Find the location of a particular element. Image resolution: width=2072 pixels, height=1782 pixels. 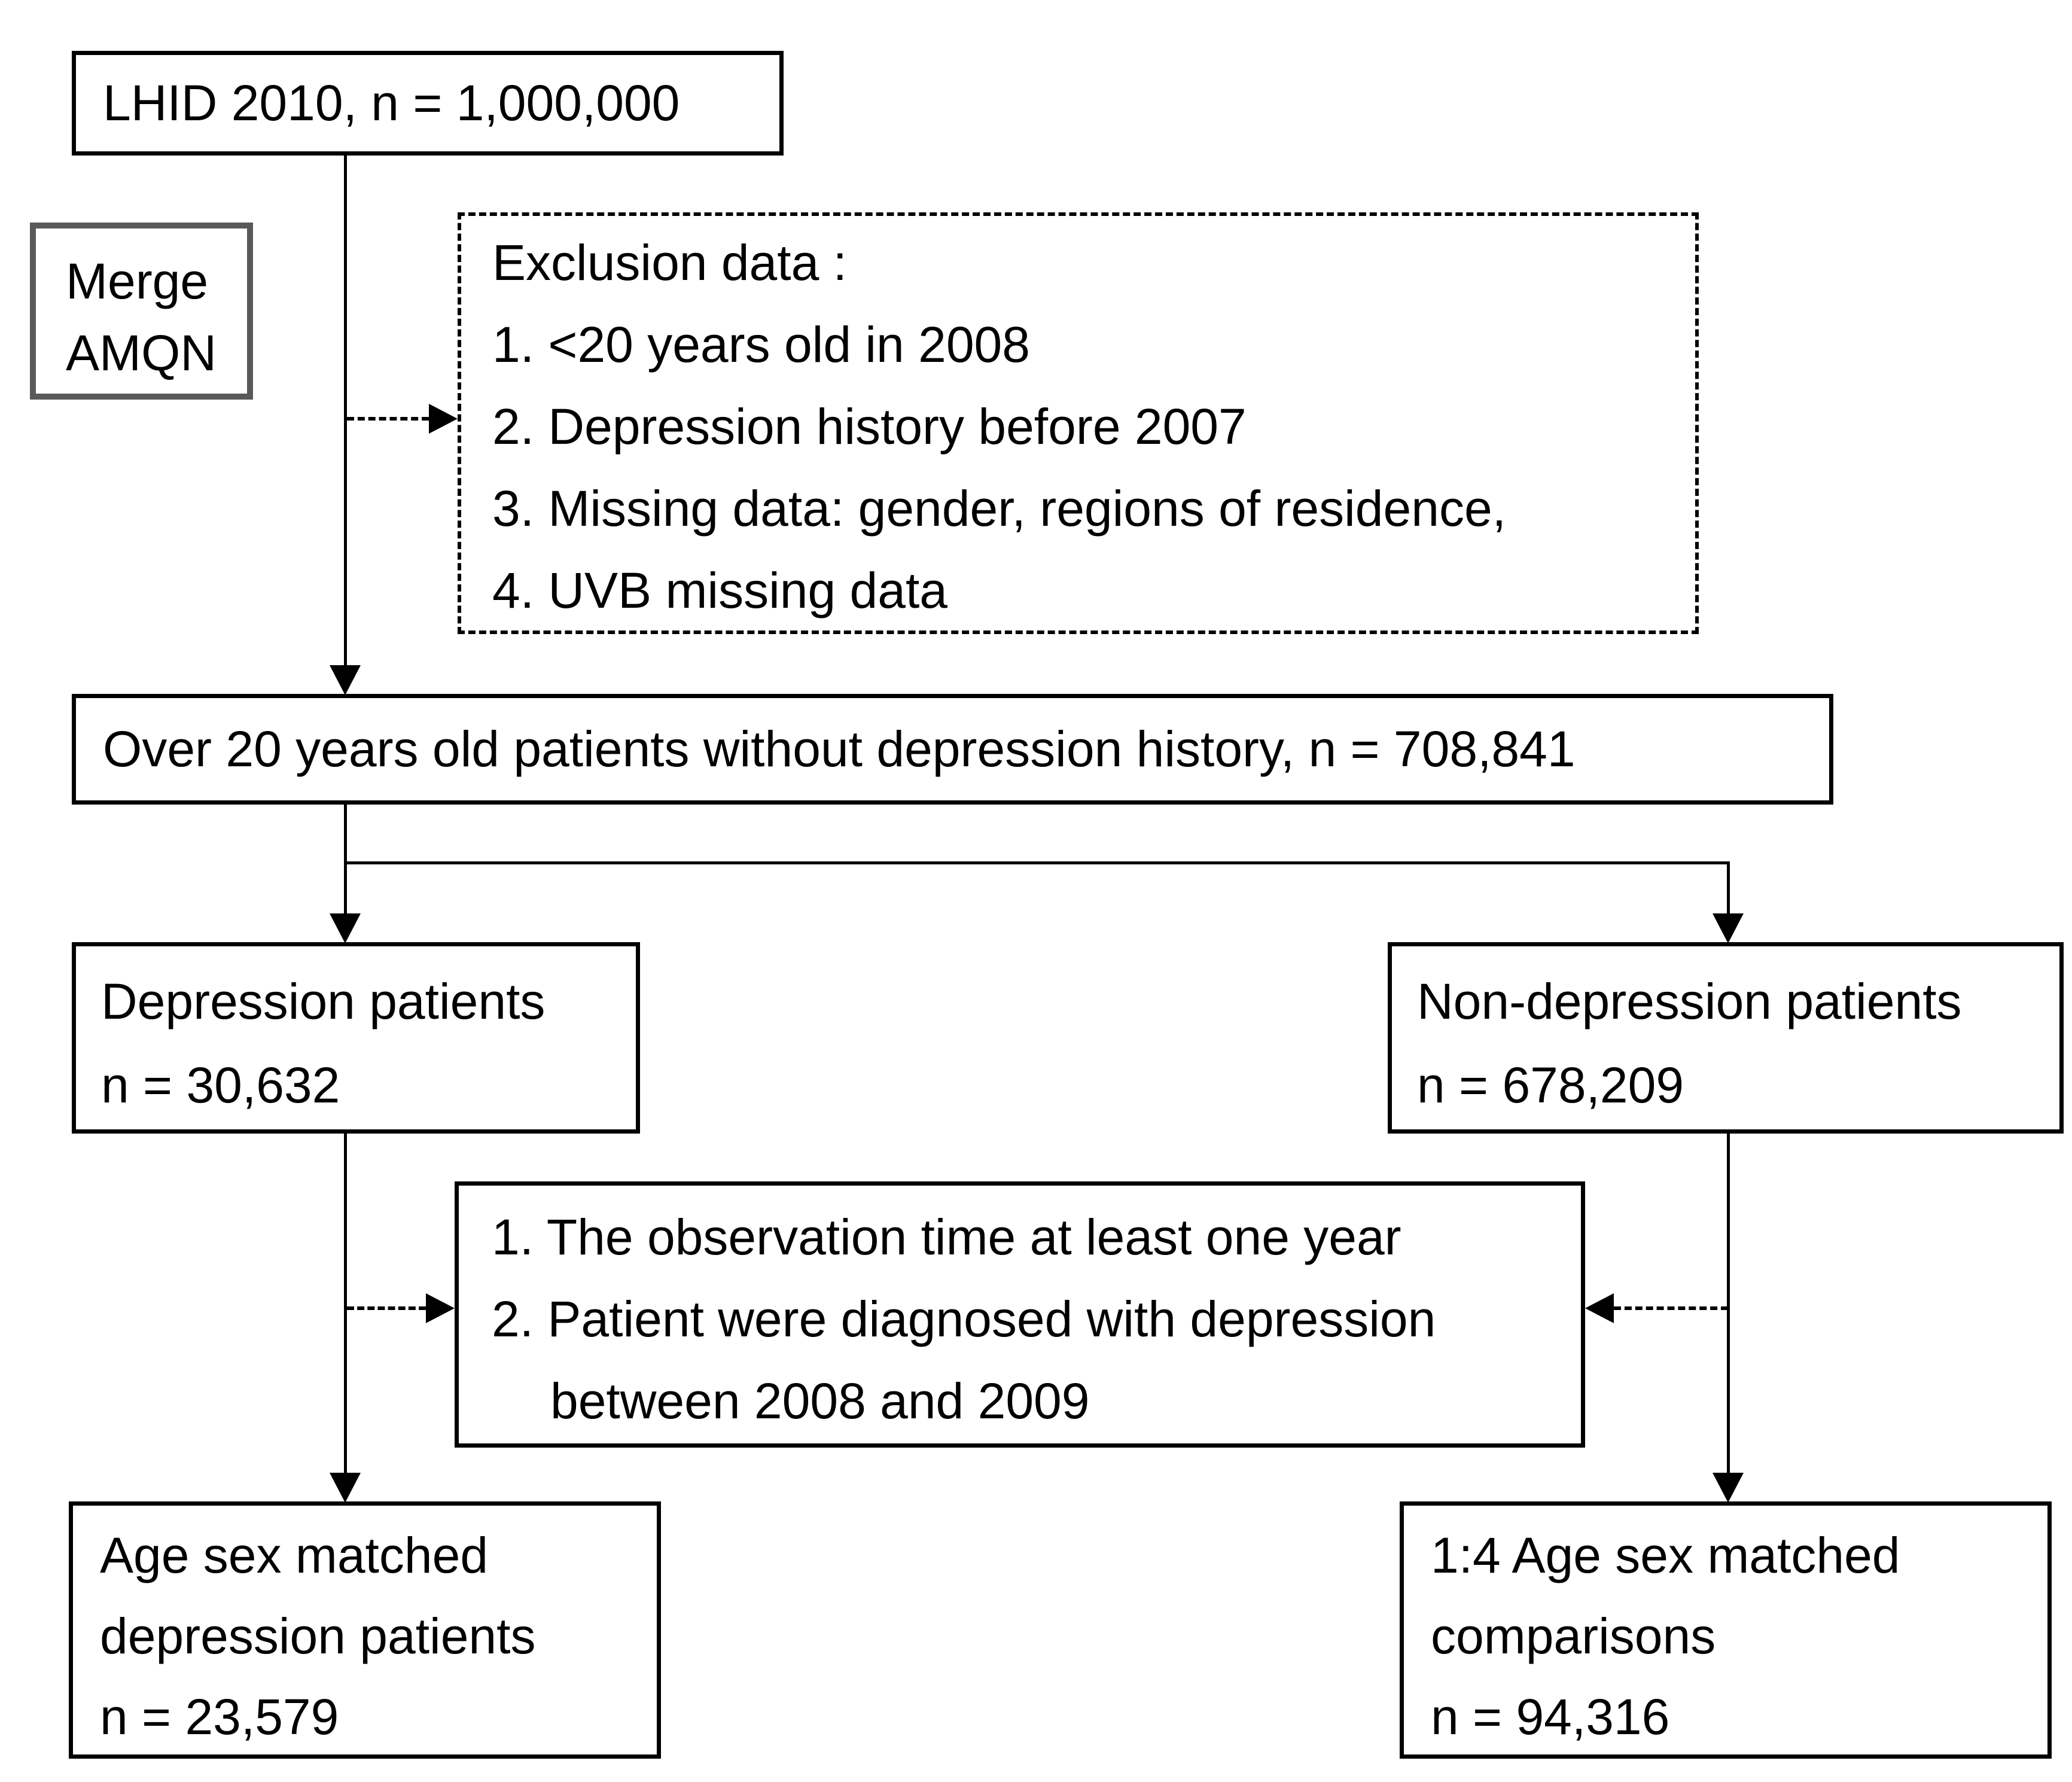

node-merge-amqn-box: Merge AMQN is located at coordinates (141, 311).